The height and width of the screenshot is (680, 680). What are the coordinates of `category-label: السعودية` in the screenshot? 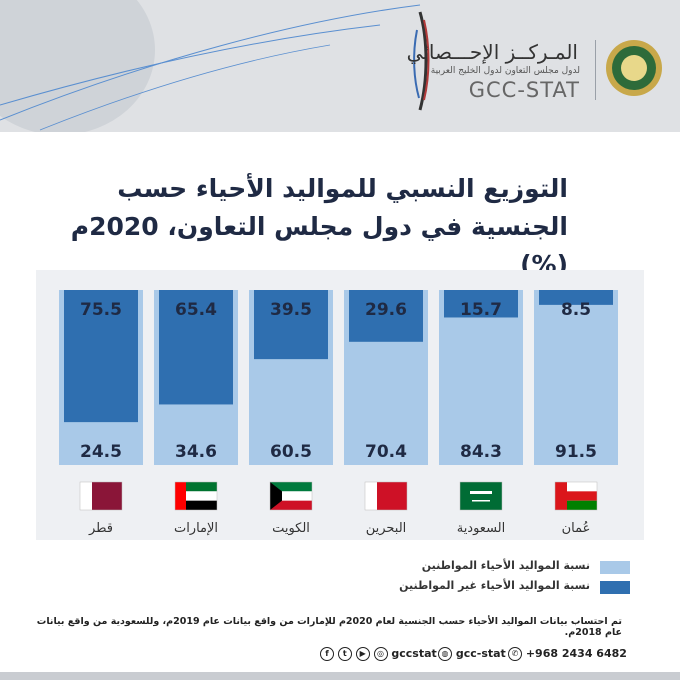 It's located at (481, 528).